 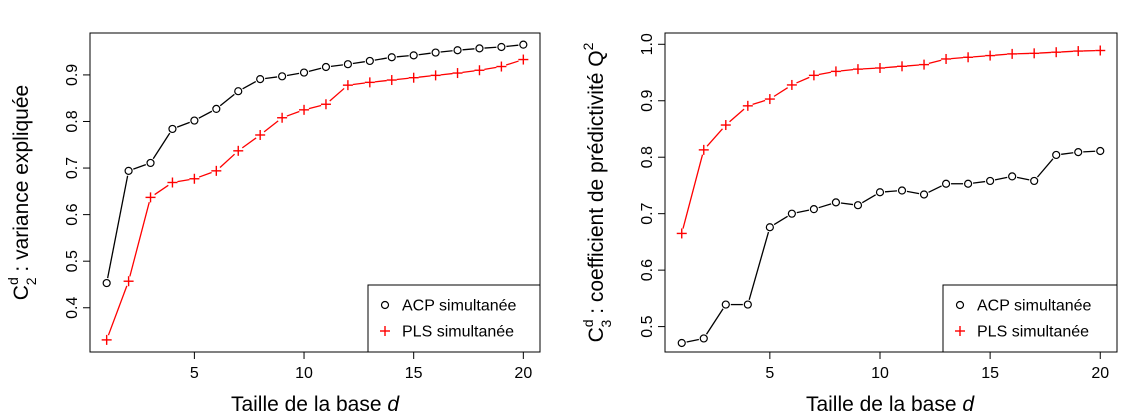 I want to click on y-tick-label: 0.6, so click(x=72, y=214).